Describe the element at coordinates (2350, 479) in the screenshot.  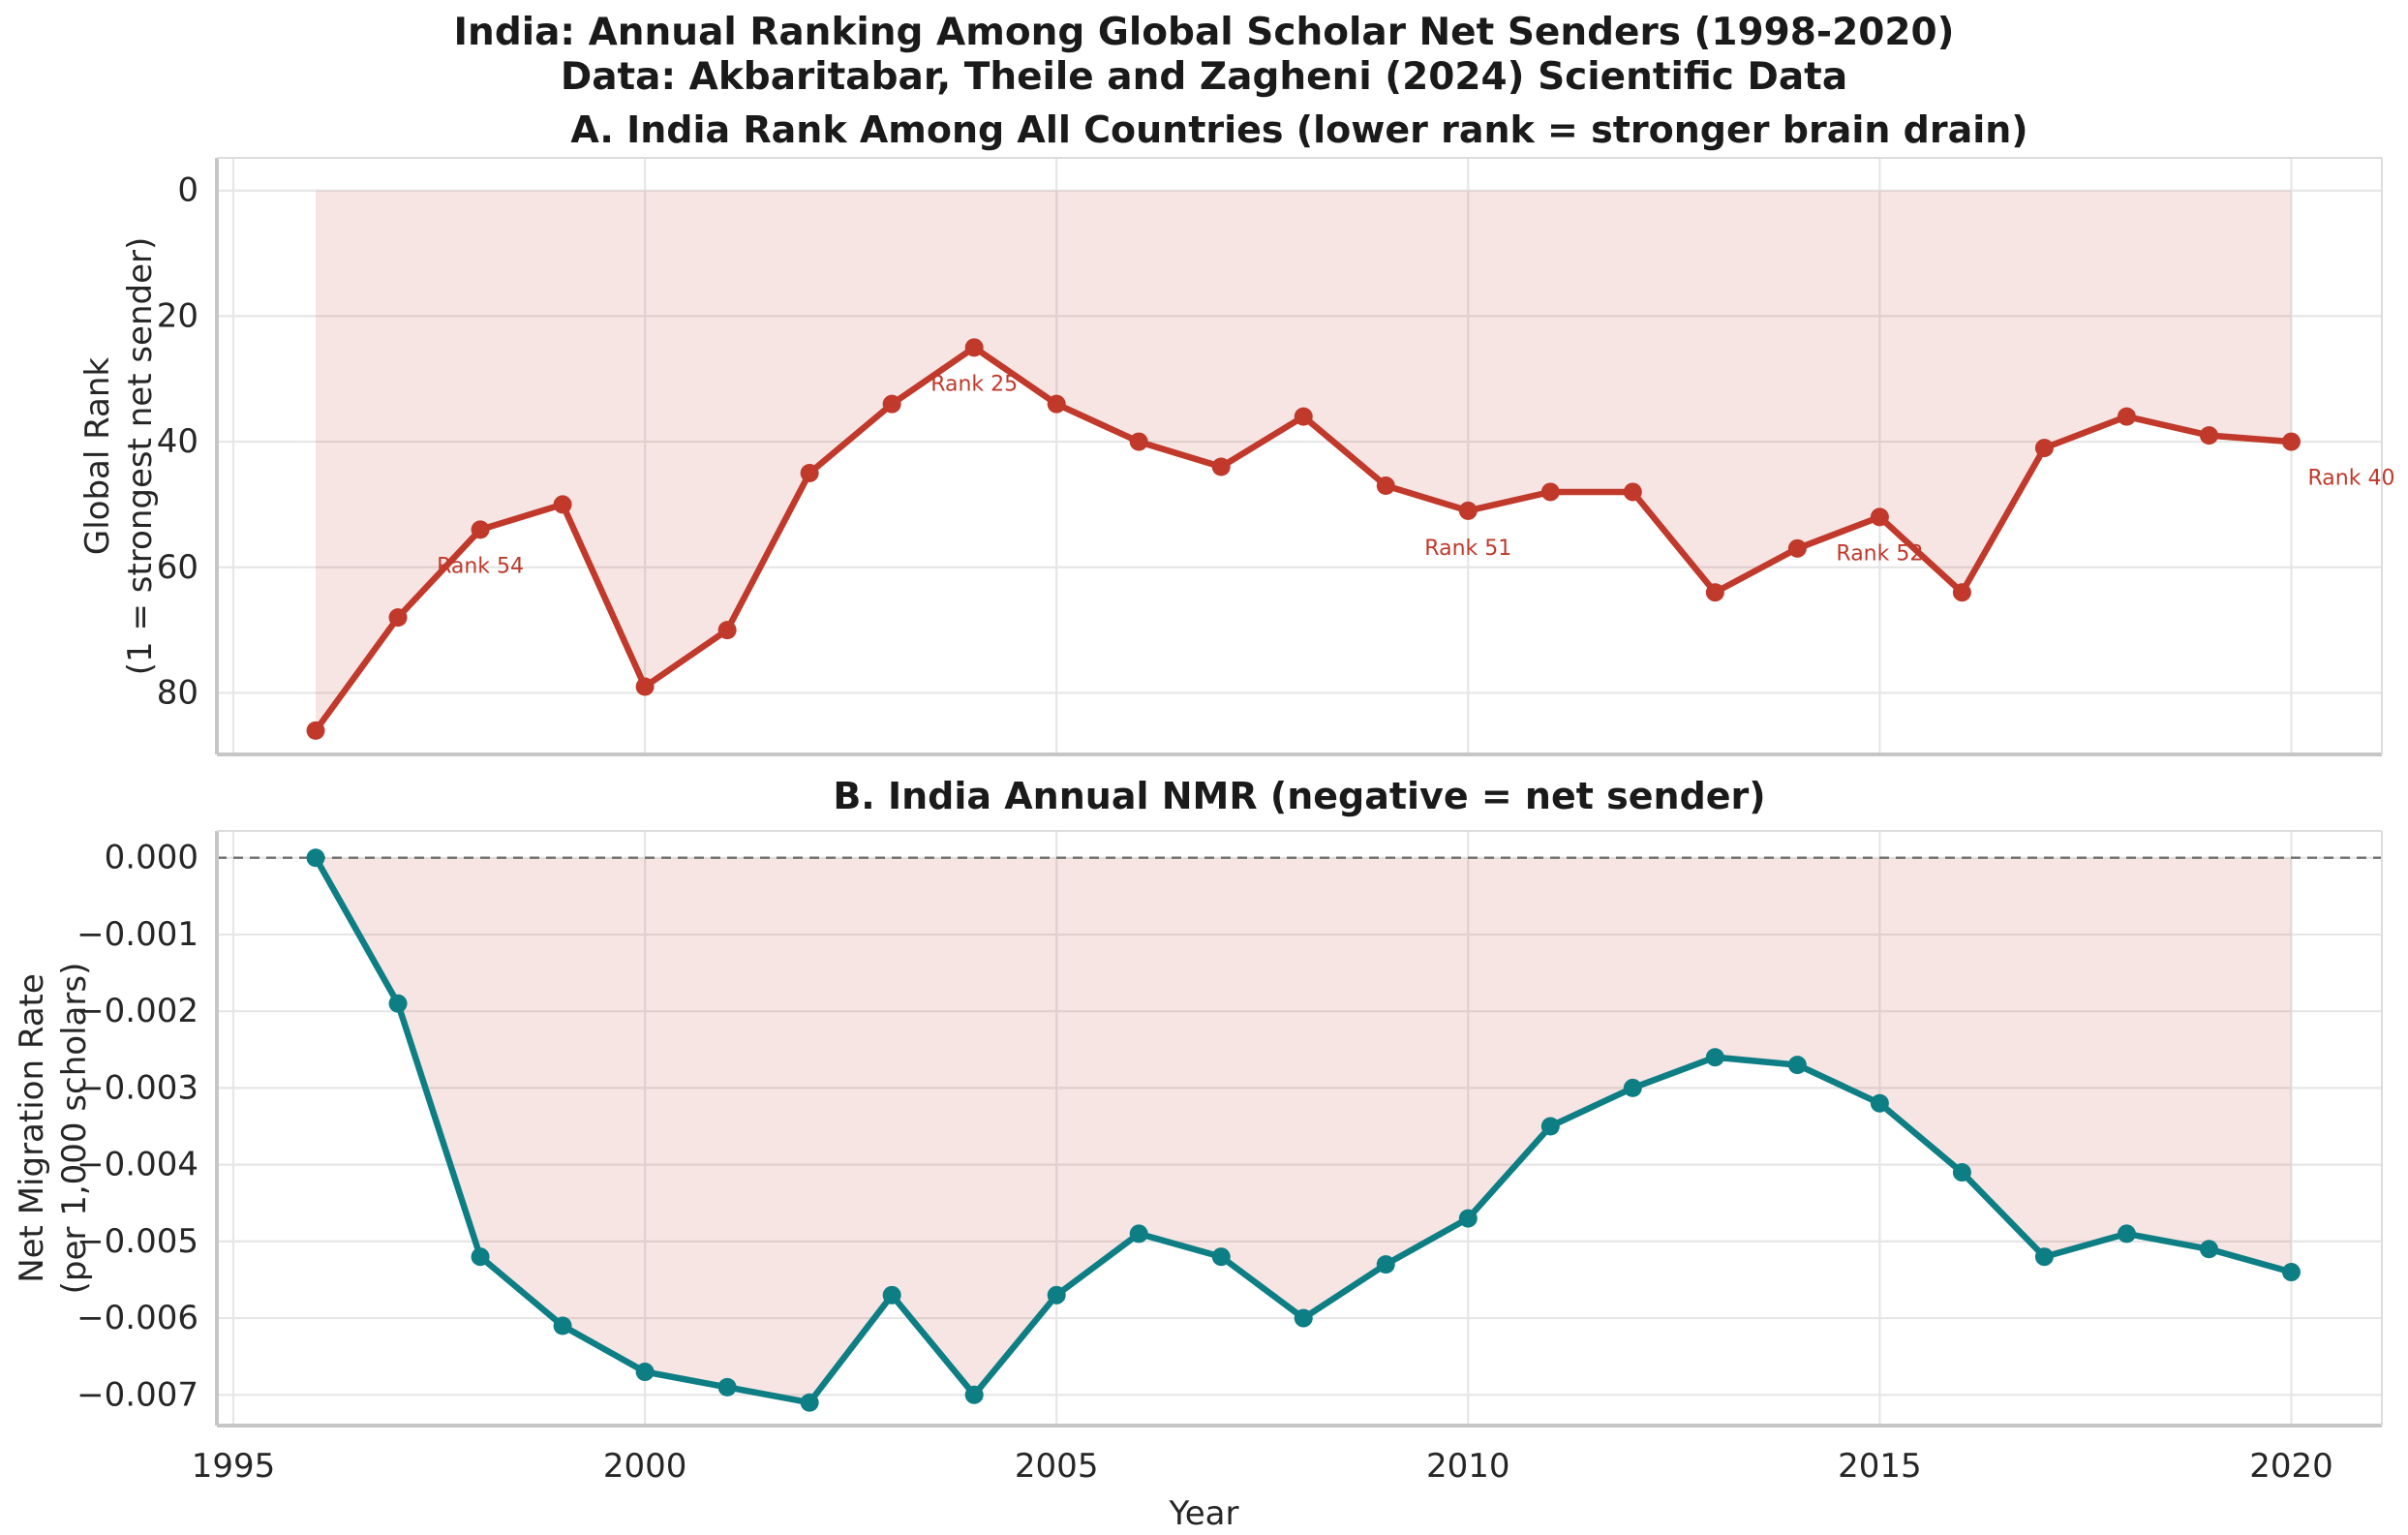
I see `annotation-rank-40: Rank 40` at that location.